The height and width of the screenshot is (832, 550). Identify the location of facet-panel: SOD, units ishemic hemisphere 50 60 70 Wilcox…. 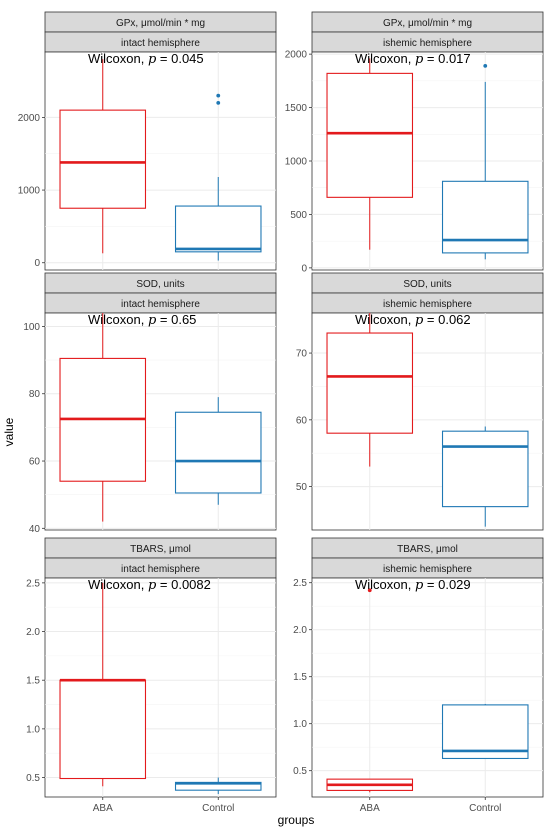
(420, 401).